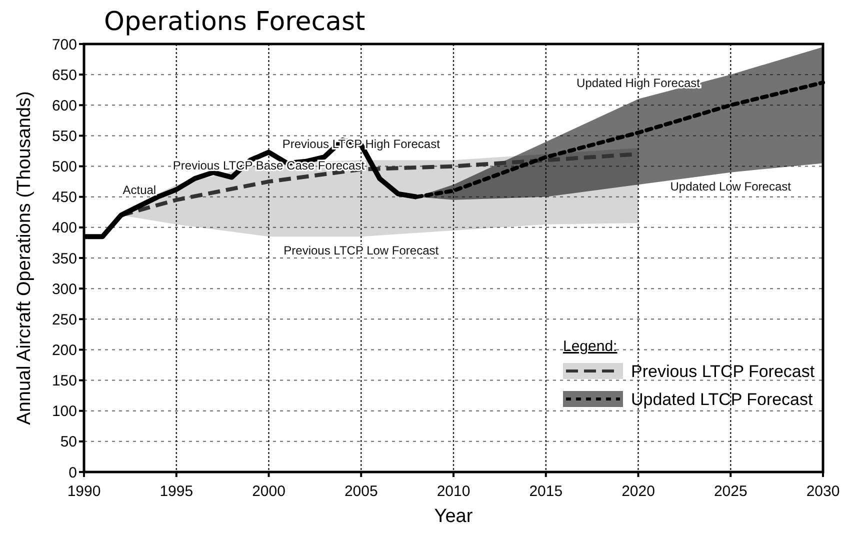  Describe the element at coordinates (64, 259) in the screenshot. I see `y-tick-label: 350` at that location.